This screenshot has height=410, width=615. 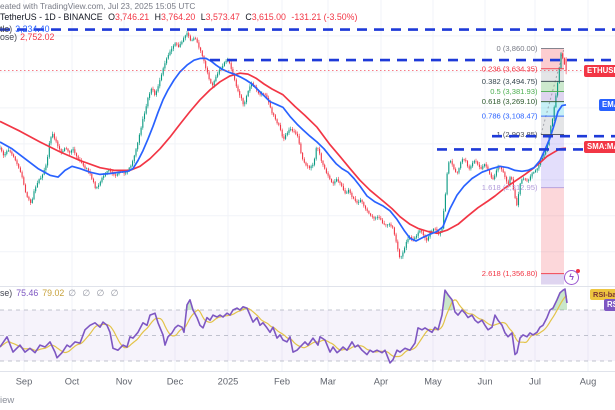 What do you see at coordinates (510, 187) in the screenshot?
I see `fib-level-label: 1.618 (2,312.95)` at bounding box center [510, 187].